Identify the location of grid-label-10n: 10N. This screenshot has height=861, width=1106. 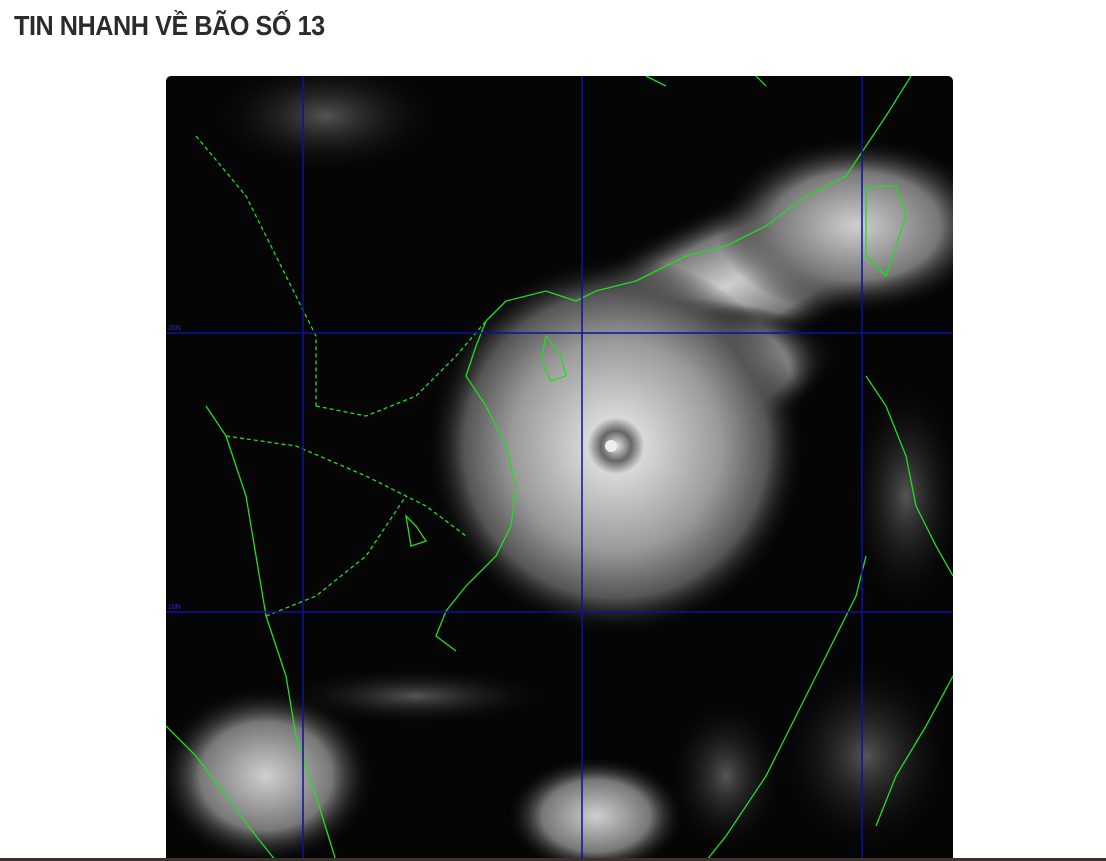
(174, 607).